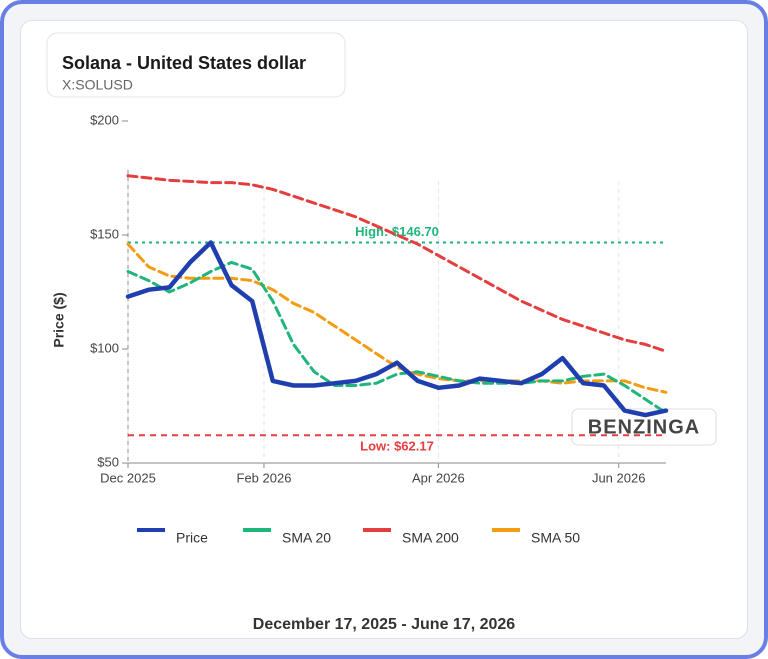 This screenshot has height=659, width=768. What do you see at coordinates (555, 538) in the screenshot?
I see `legend-label: SMA 50` at bounding box center [555, 538].